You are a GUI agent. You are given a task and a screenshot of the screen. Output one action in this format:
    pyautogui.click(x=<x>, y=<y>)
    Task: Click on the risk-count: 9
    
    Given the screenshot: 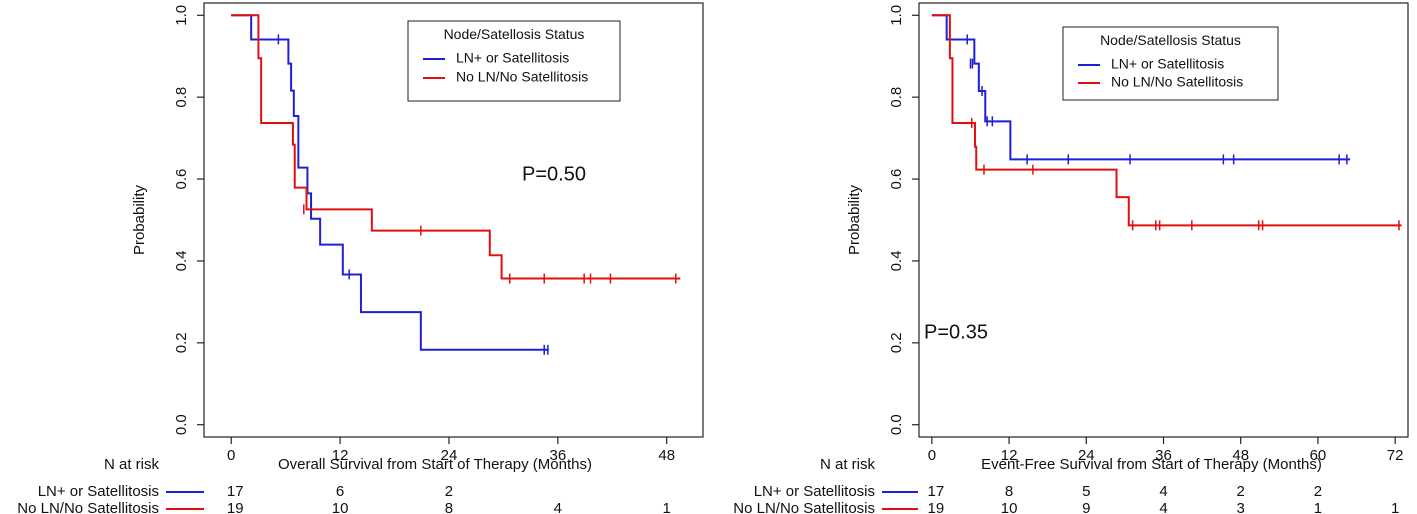 What is the action you would take?
    pyautogui.click(x=1086, y=507)
    